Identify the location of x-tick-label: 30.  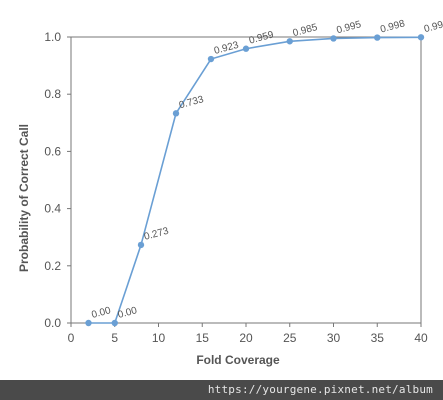
(334, 338).